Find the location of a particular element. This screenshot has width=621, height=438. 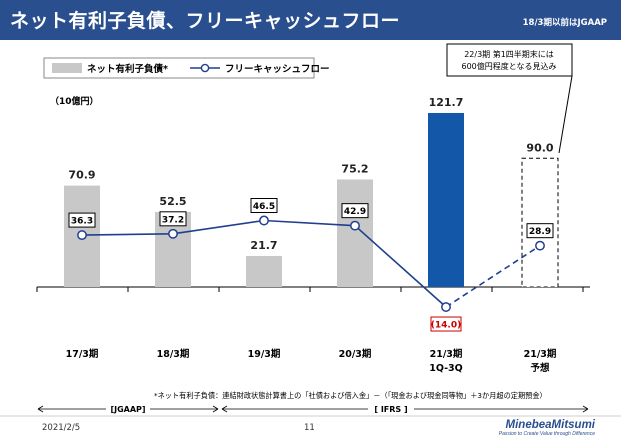

x-tick-label: 1Q-3Q is located at coordinates (446, 368).